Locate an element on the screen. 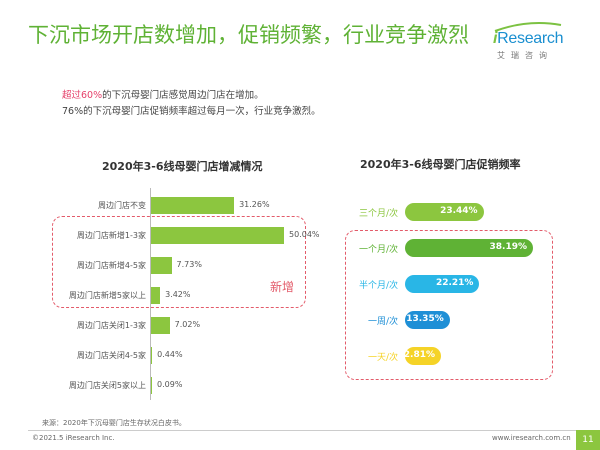 Image resolution: width=600 pixels, height=450 pixels. bar-value-label: 0.09% is located at coordinates (170, 384).